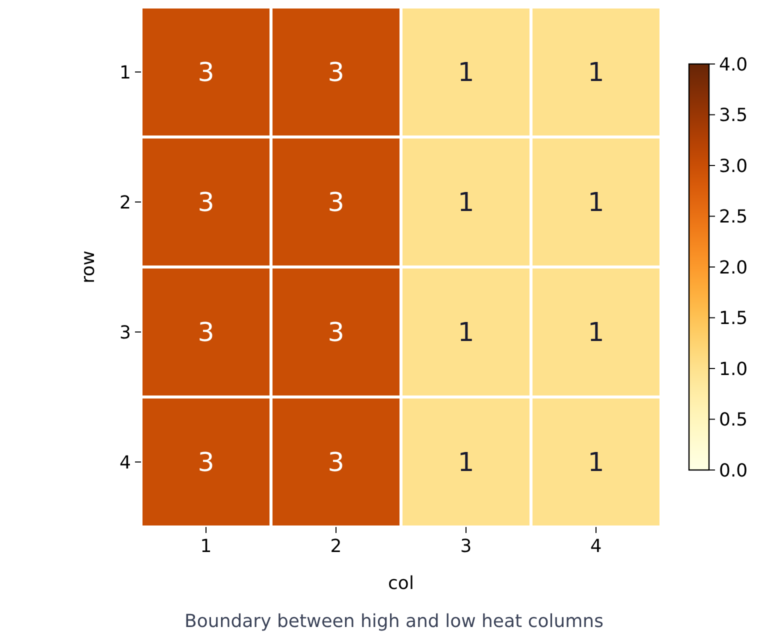  I want to click on color-bar-label: 1.5, so click(733, 319).